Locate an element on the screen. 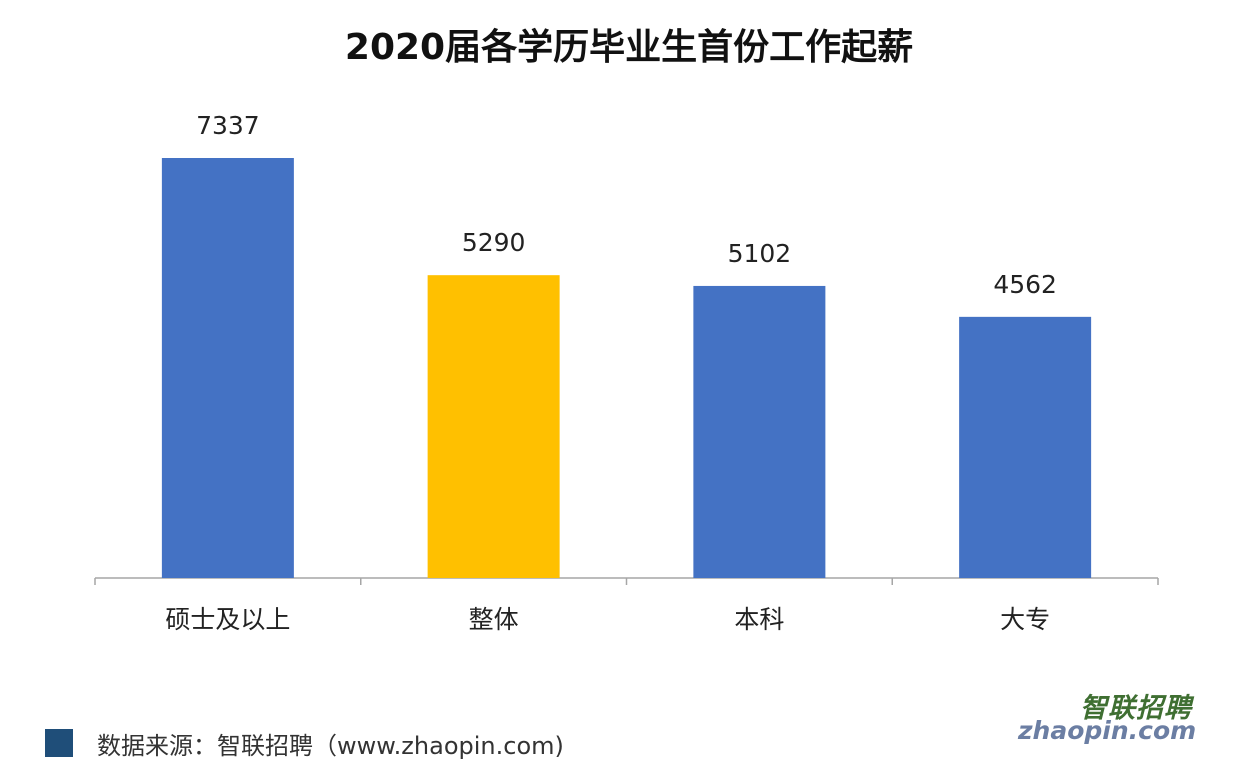  x-tick-label: 本科 is located at coordinates (759, 619).